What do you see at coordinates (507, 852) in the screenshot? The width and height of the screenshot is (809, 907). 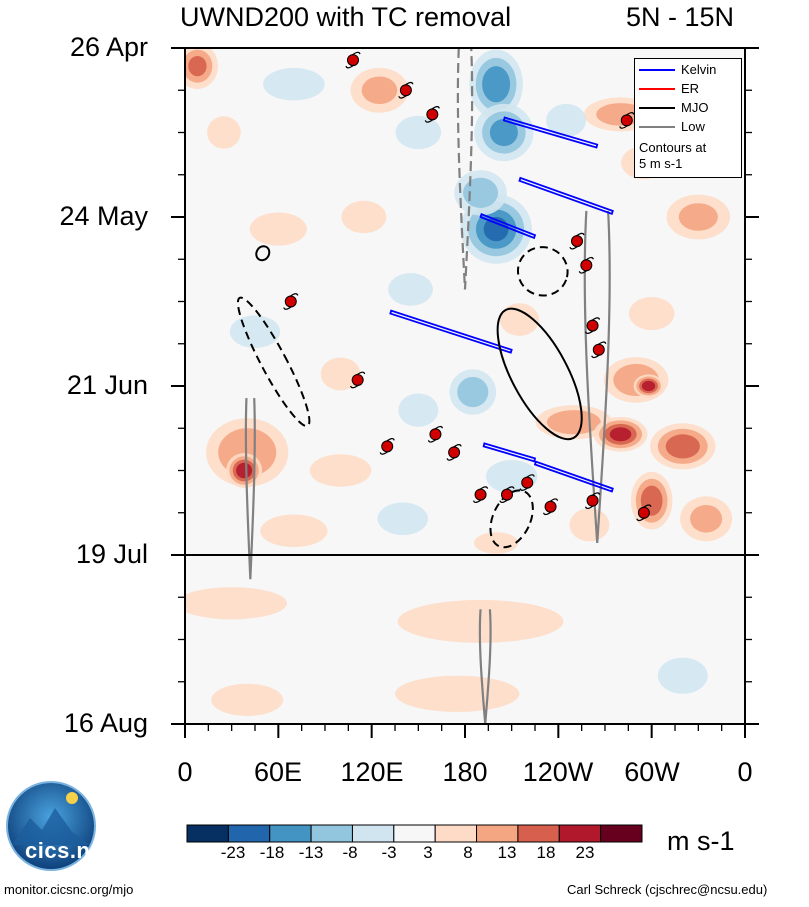 I see `colorbar-tick-label: 13` at bounding box center [507, 852].